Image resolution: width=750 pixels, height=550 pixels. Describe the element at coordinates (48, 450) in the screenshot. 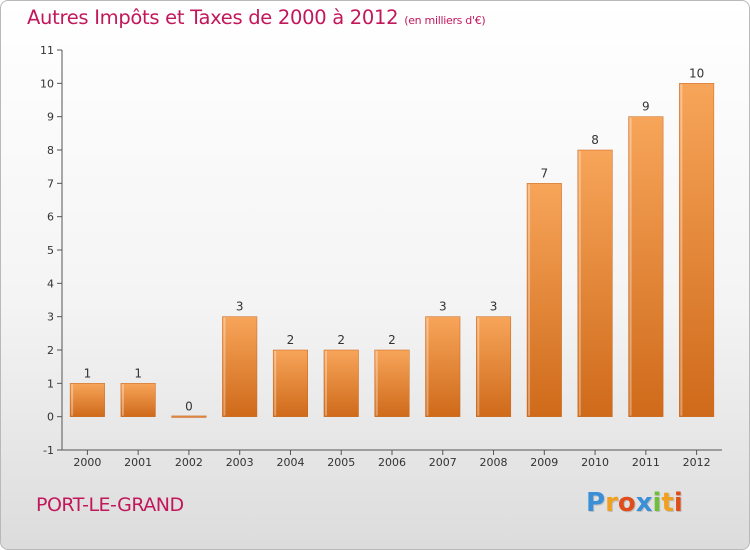

I see `y-tick-label: -1` at that location.